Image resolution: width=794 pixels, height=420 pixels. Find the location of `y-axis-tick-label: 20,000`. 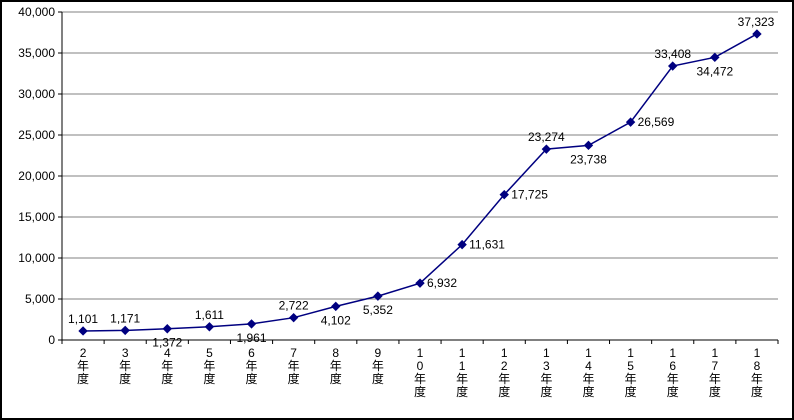

y-axis-tick-label: 20,000 is located at coordinates (36, 176).